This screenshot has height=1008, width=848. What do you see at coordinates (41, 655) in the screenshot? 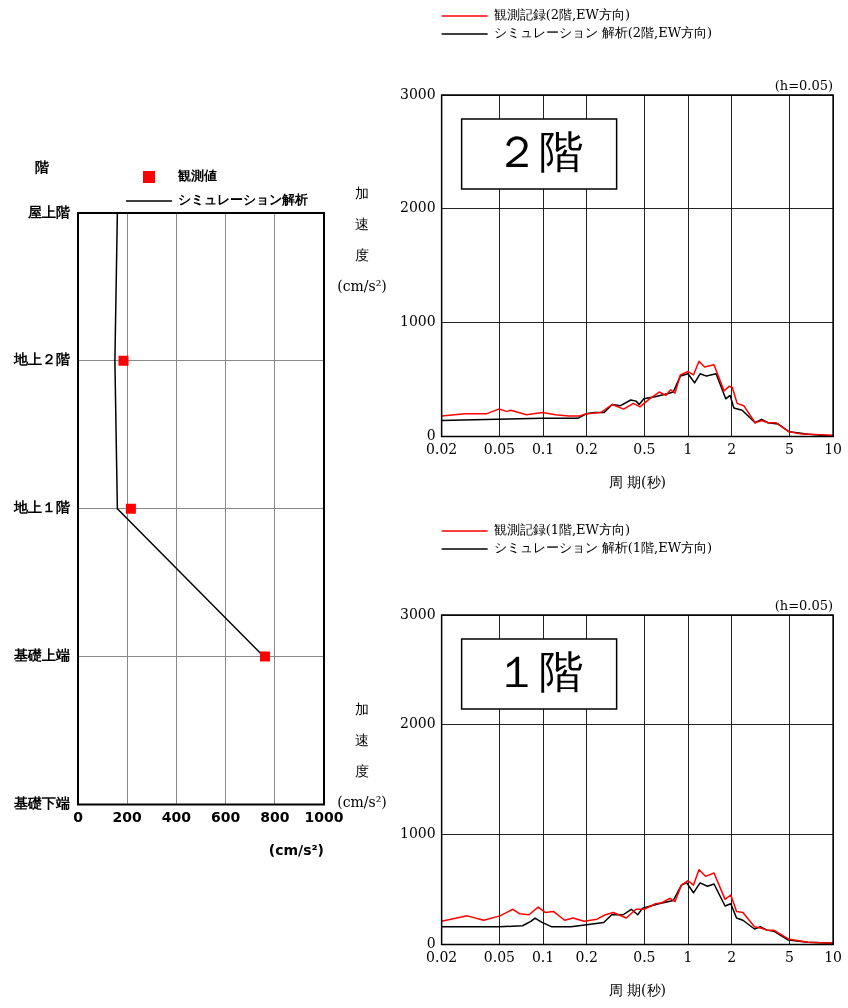
I see `y-tick-label: 基礎上端` at bounding box center [41, 655].